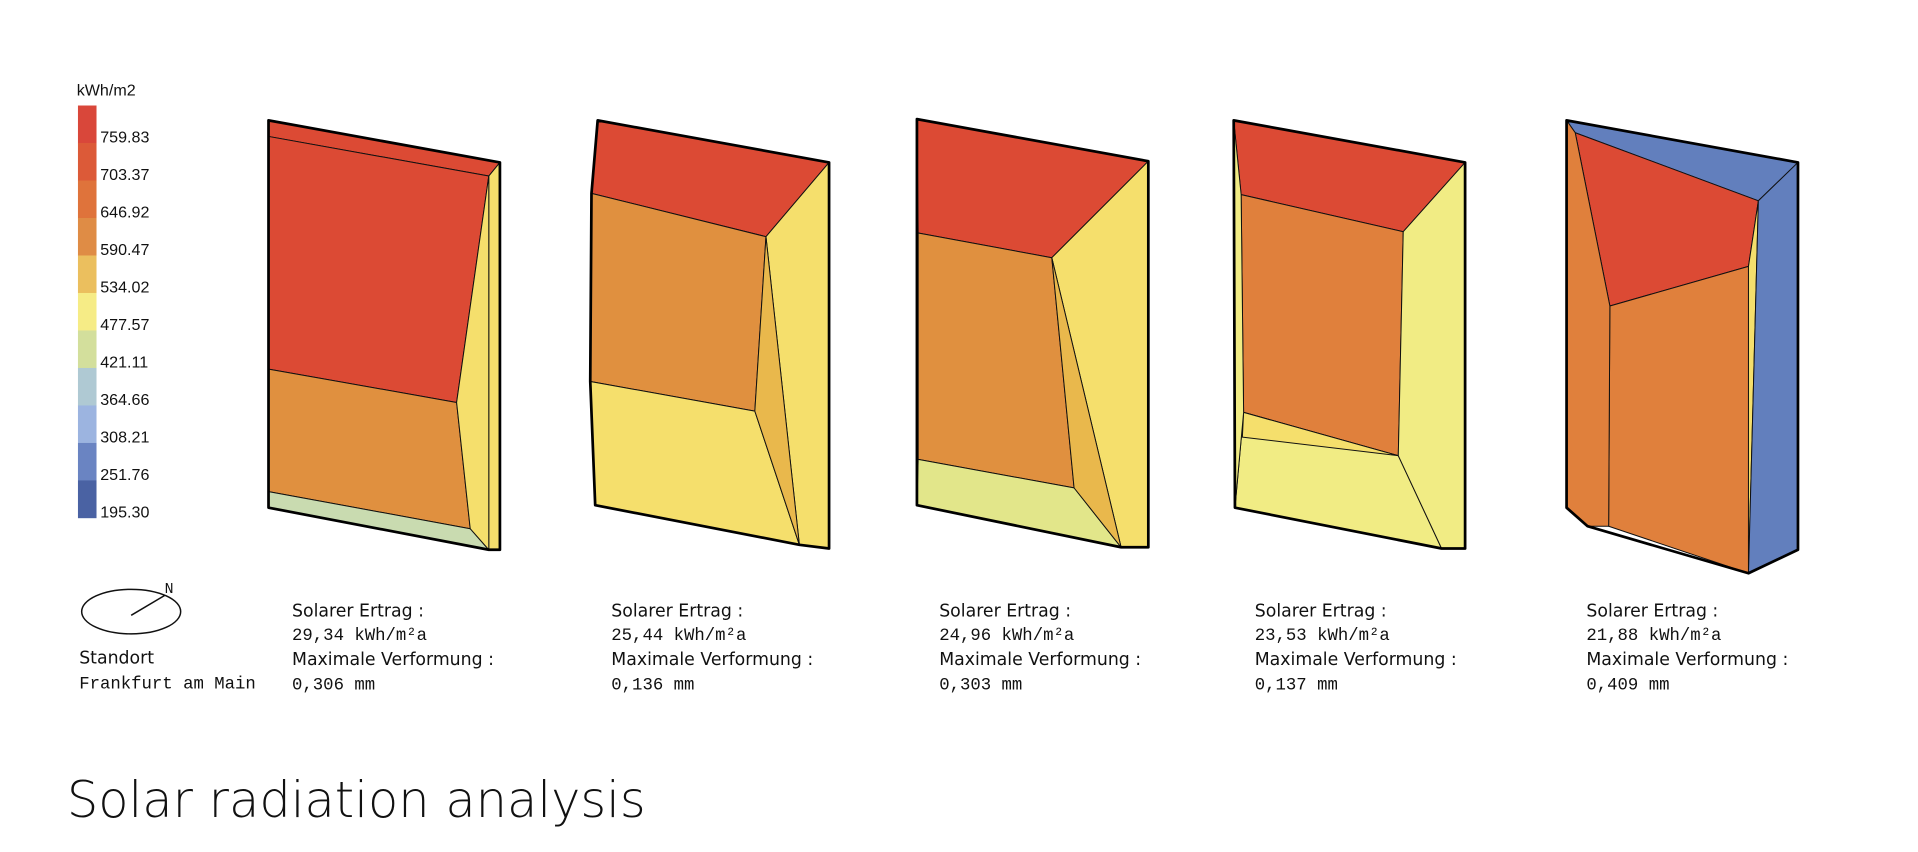 Image resolution: width=1918 pixels, height=852 pixels. I want to click on legend-label: 421.11, so click(124, 363).